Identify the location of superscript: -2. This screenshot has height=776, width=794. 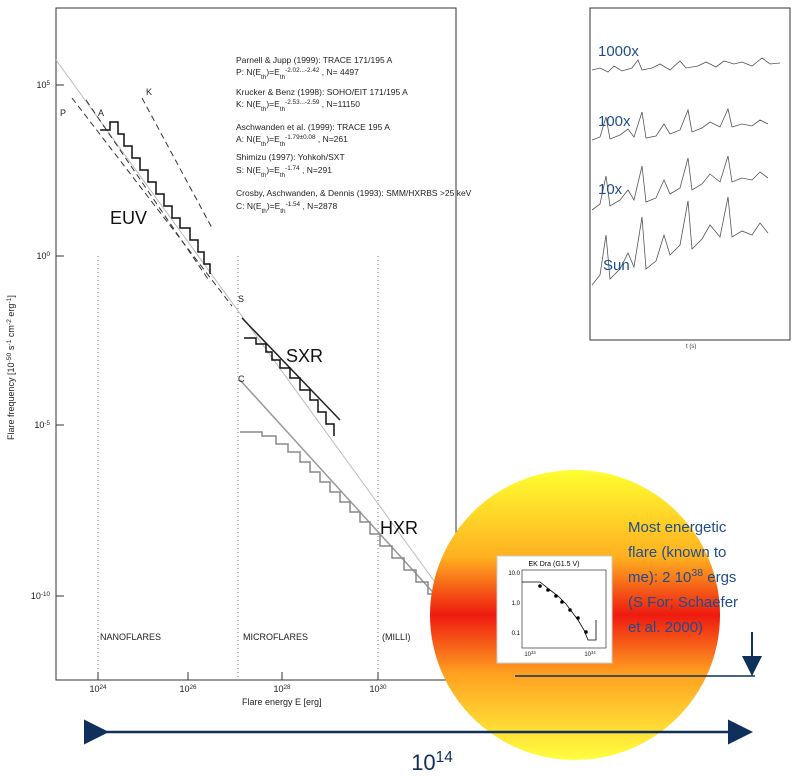
(9, 322).